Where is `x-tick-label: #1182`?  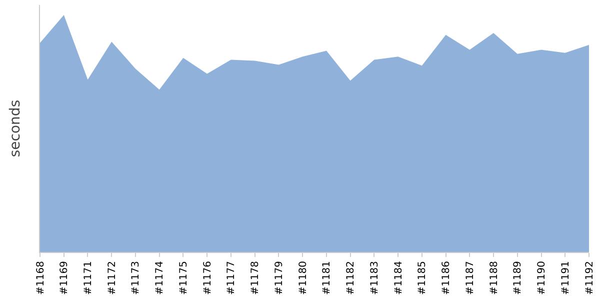
x-tick-label: #1182 is located at coordinates (351, 278).